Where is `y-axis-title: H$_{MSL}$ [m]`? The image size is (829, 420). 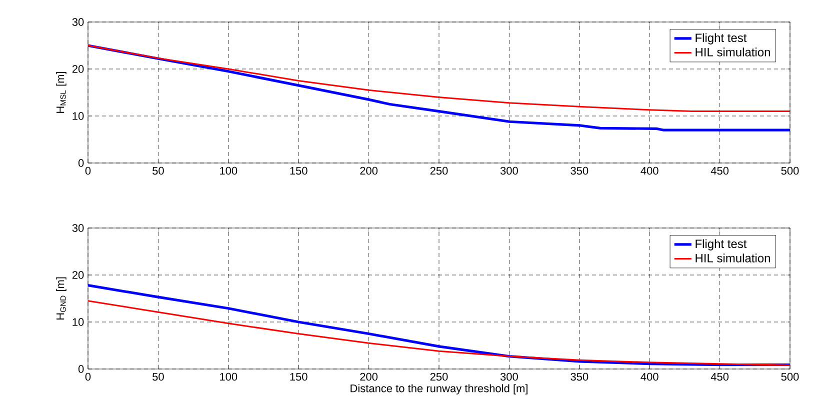
y-axis-title: H$_{MSL}$ [m] is located at coordinates (61, 92).